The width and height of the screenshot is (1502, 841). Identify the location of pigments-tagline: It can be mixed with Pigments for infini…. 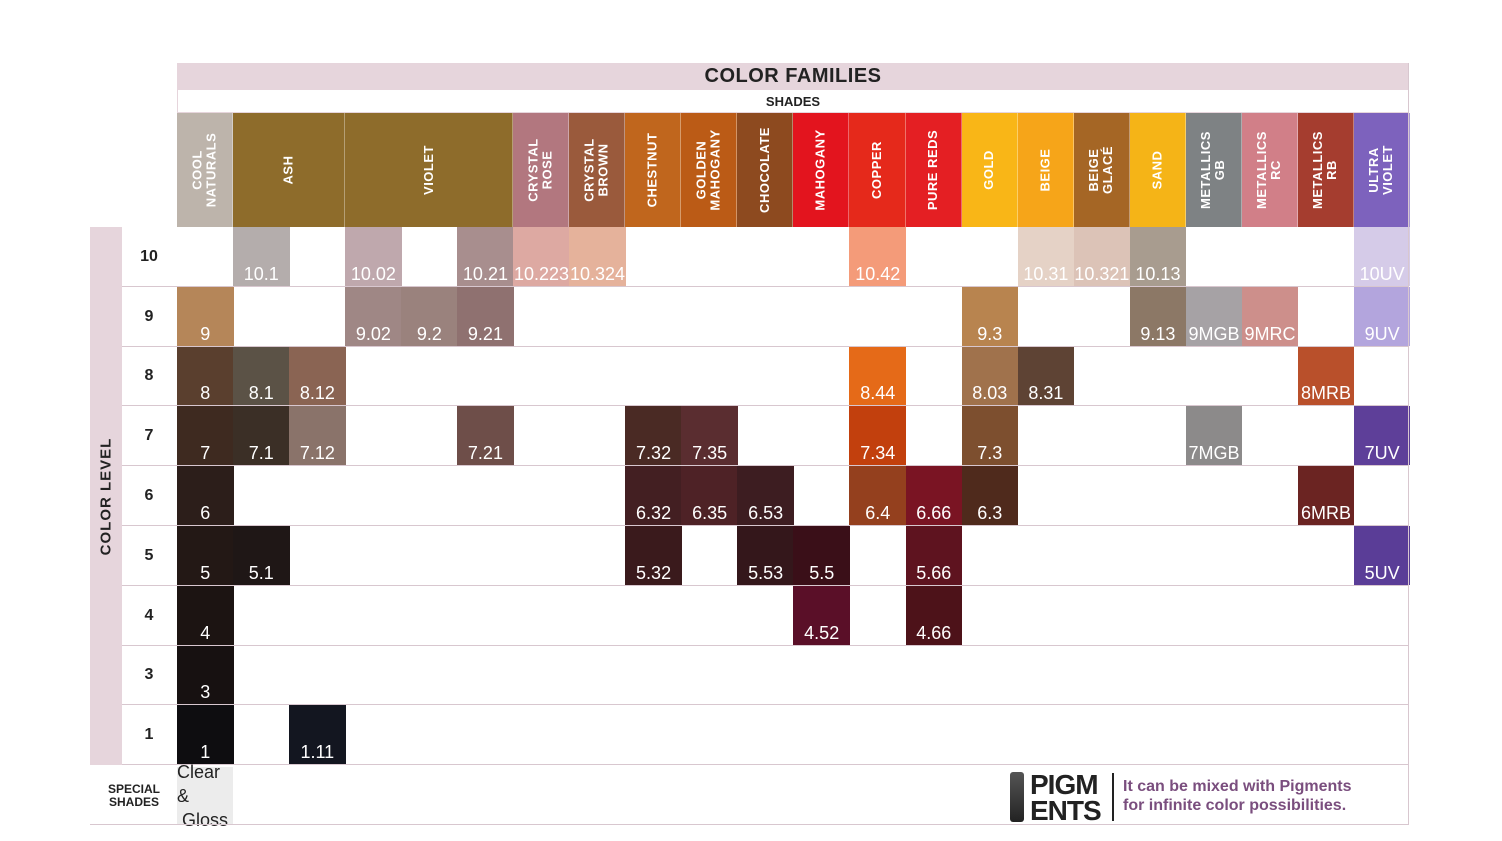
(1237, 796).